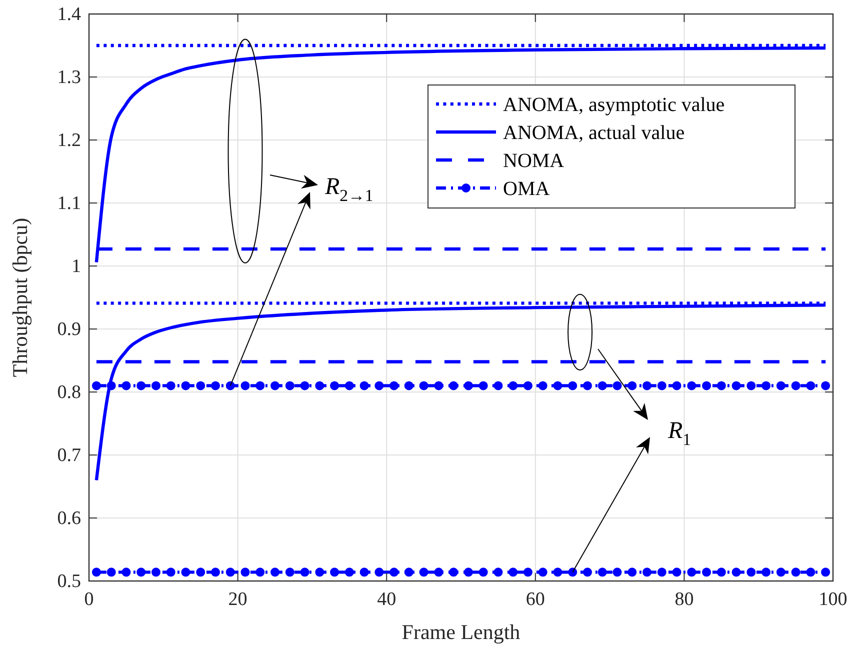 The height and width of the screenshot is (661, 858). What do you see at coordinates (69, 140) in the screenshot?
I see `y-tick-label: 1.2` at bounding box center [69, 140].